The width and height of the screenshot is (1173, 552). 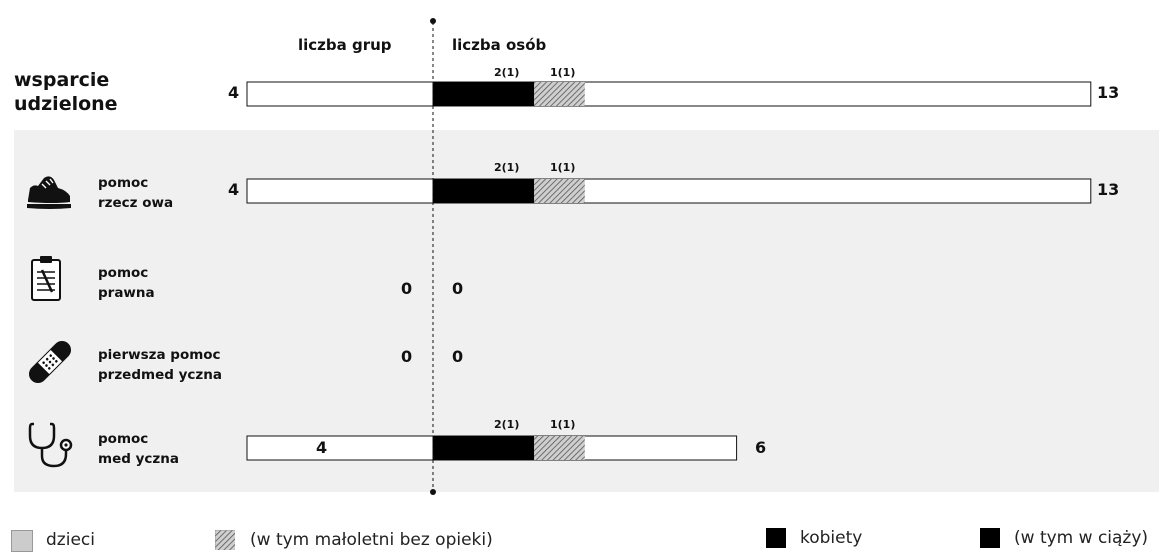 I want to click on total-children-label: 1(1), so click(x=563, y=72).